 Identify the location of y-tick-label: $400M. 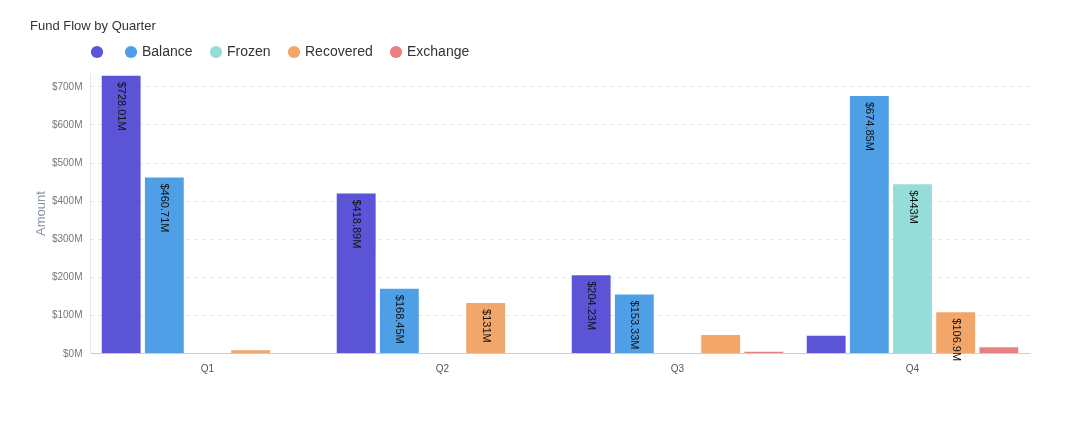
(67, 201).